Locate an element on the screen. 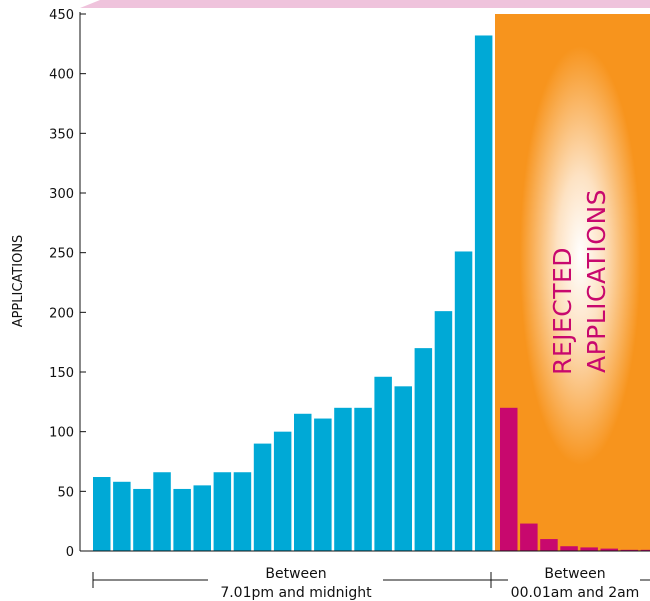  rejected-label-line1: REJECTED is located at coordinates (562, 311).